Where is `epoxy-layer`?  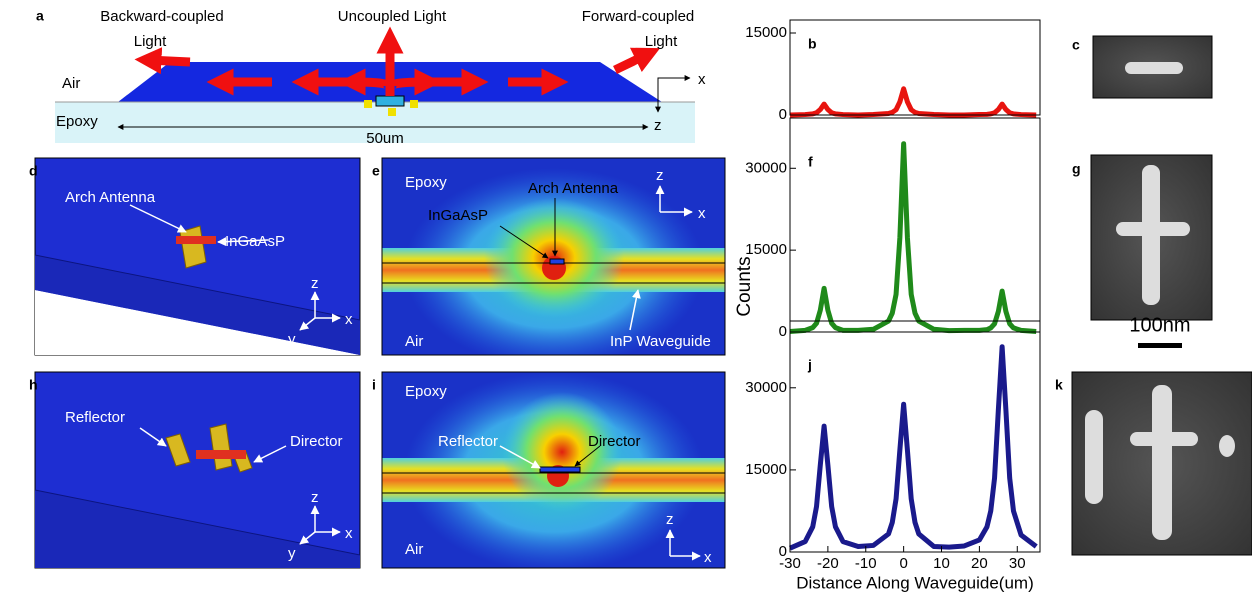
epoxy-layer is located at coordinates (375, 122).